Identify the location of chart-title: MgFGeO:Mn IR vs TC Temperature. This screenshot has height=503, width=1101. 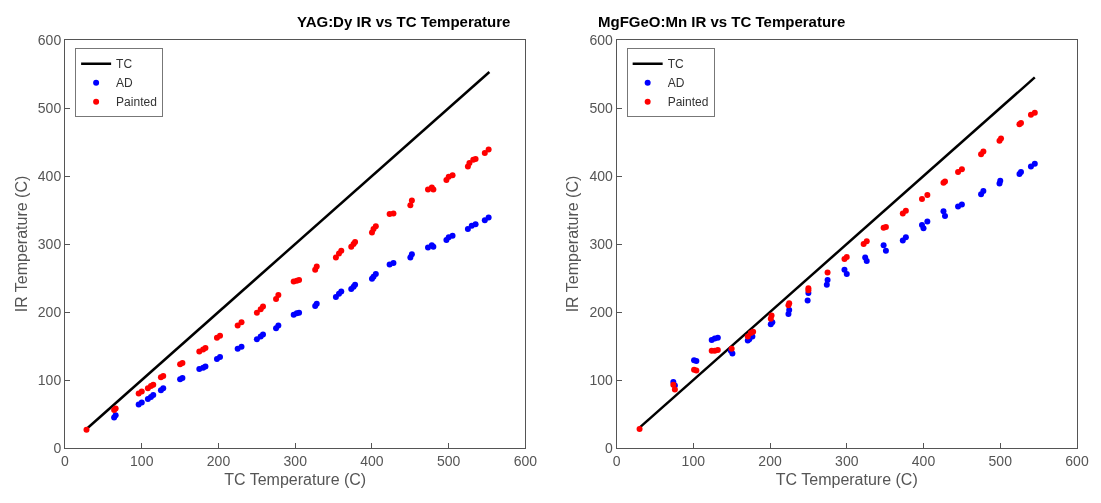
(722, 21).